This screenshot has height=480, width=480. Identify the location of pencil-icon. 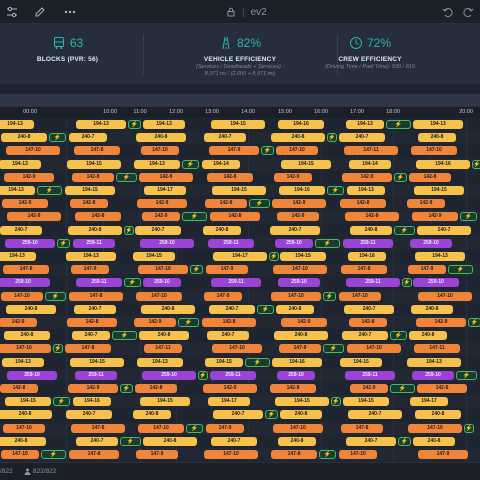
(40, 12).